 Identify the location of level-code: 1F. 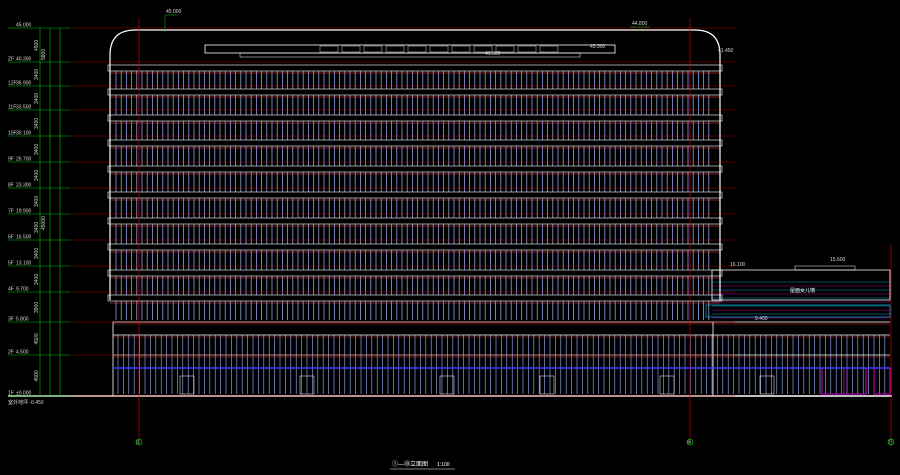
(11, 394).